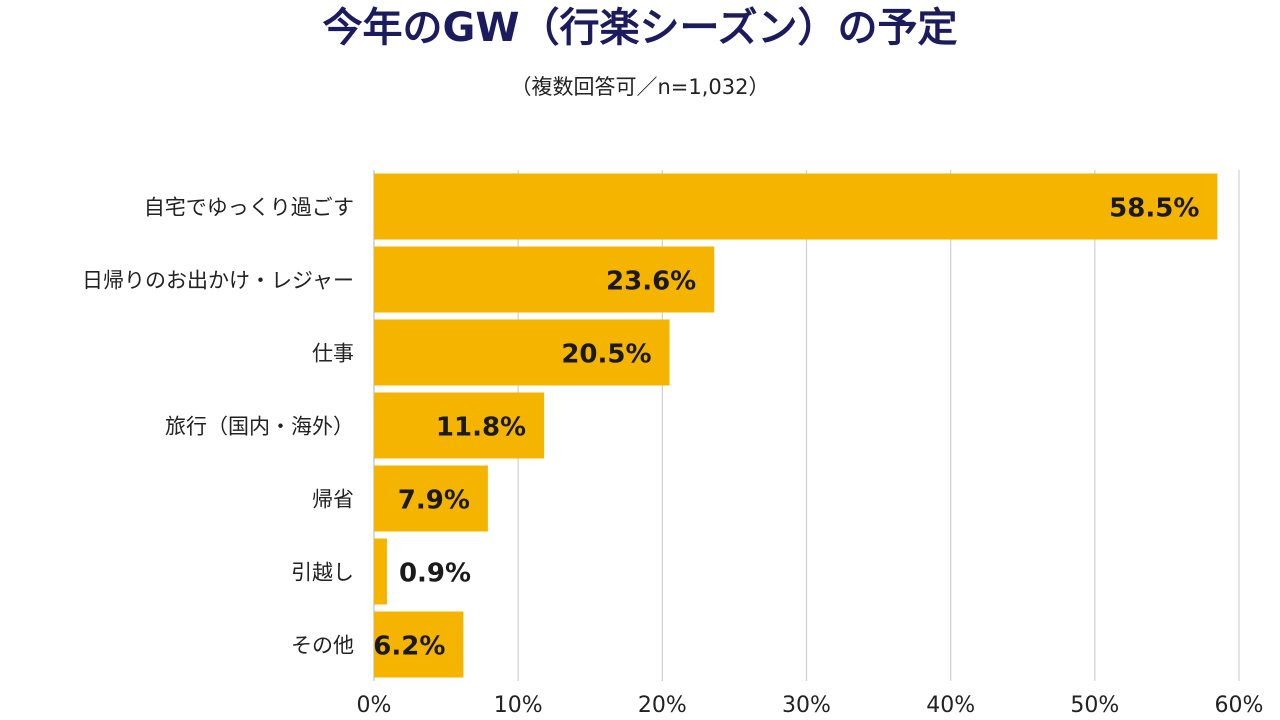 The height and width of the screenshot is (720, 1280). I want to click on category-label: 帰省, so click(333, 500).